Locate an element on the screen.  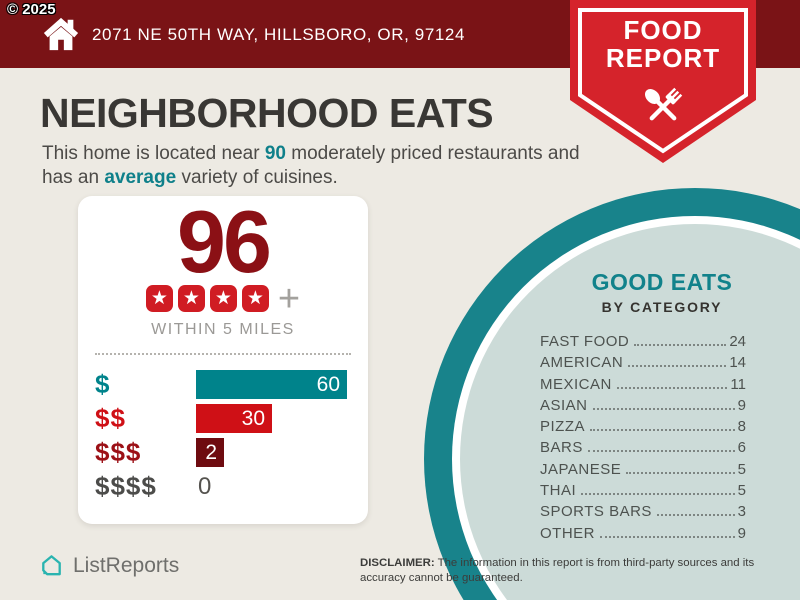
price-tier-row: $$$$ 0 is located at coordinates (223, 486).